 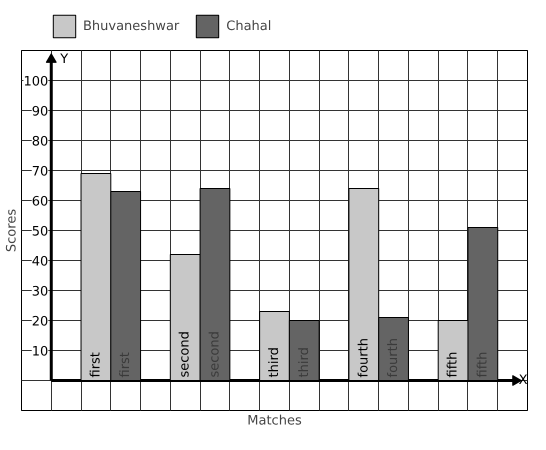 What do you see at coordinates (40, 322) in the screenshot?
I see `y-tick-label: 20` at bounding box center [40, 322].